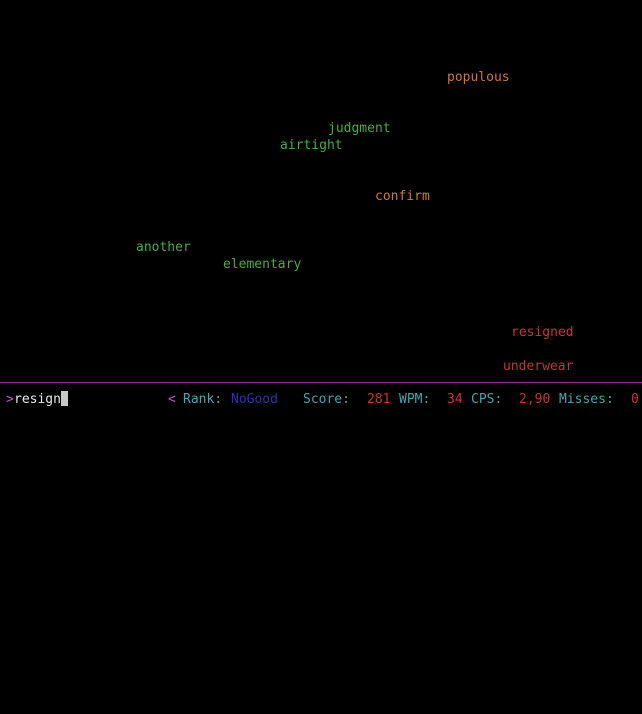 Image resolution: width=642 pixels, height=714 pixels. I want to click on wpm-label: WPM:, so click(415, 399).